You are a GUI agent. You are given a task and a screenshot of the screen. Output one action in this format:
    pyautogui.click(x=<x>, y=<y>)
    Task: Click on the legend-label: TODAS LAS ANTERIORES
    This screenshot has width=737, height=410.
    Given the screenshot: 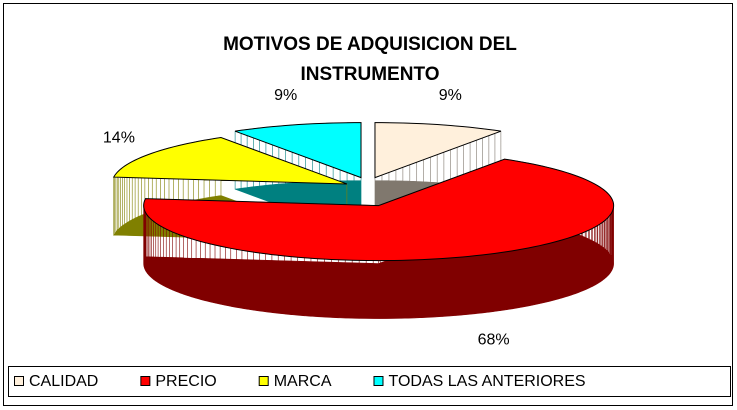 What is the action you would take?
    pyautogui.click(x=486, y=381)
    